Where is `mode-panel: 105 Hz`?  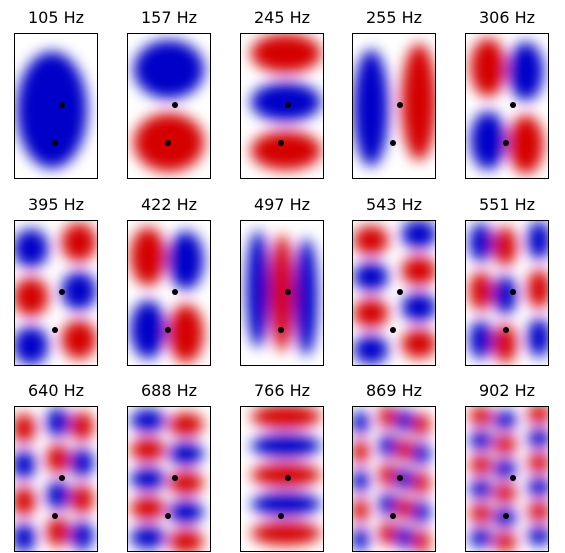 mode-panel: 105 Hz is located at coordinates (56, 93).